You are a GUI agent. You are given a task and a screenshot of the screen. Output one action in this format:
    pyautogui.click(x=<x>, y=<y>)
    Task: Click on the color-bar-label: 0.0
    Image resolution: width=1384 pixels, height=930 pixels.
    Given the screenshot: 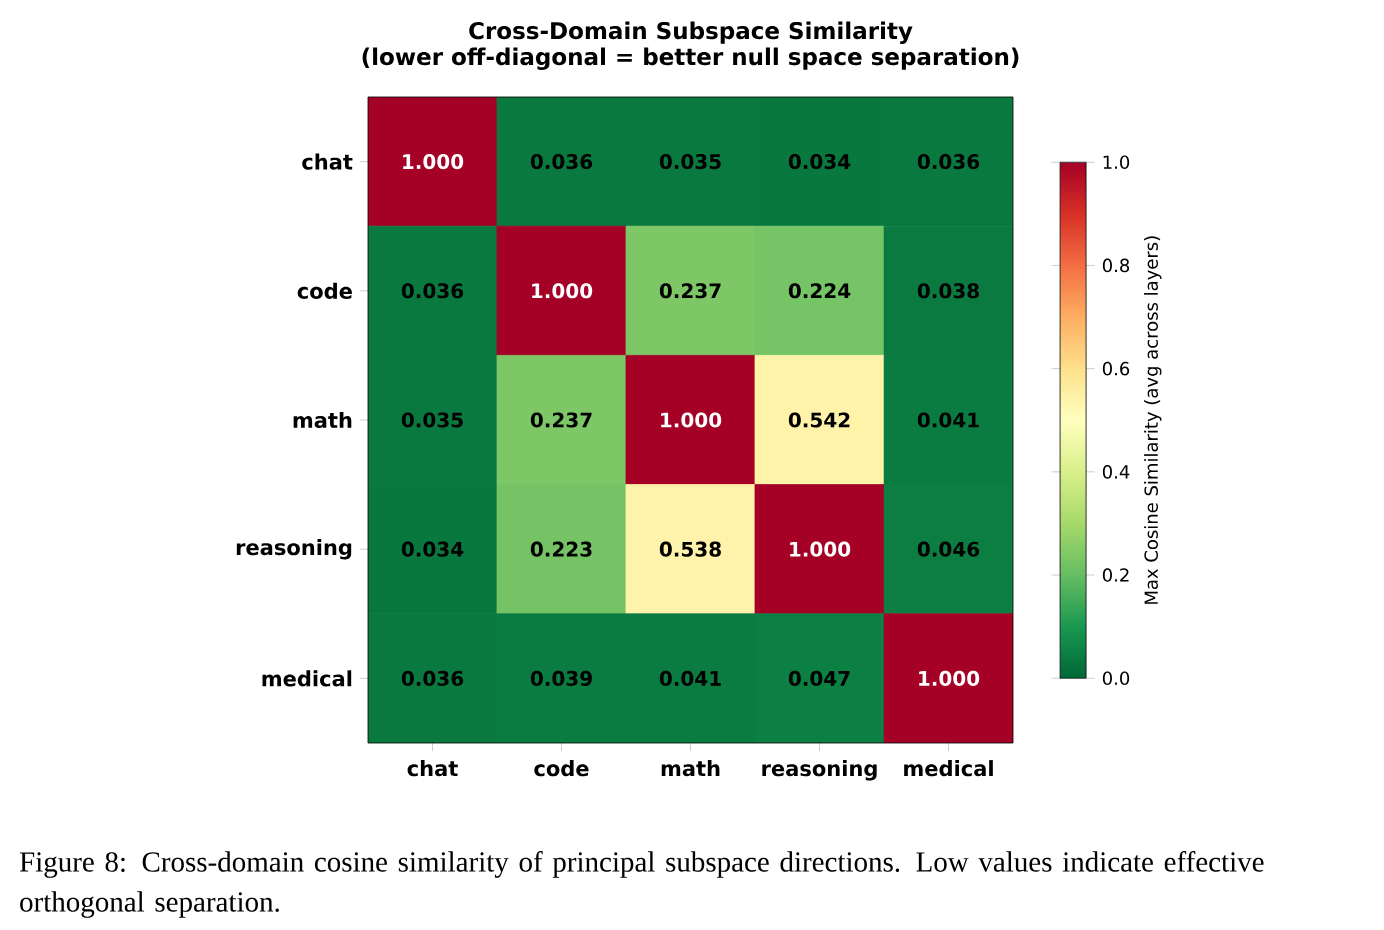 What is the action you would take?
    pyautogui.click(x=1116, y=678)
    